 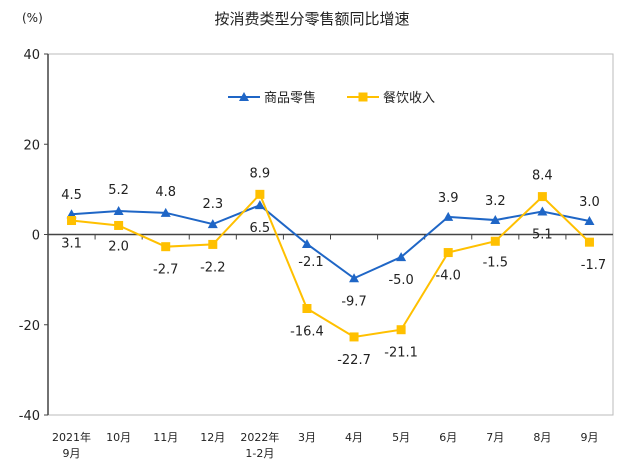 I want to click on data-label: 2.0, so click(x=118, y=246).